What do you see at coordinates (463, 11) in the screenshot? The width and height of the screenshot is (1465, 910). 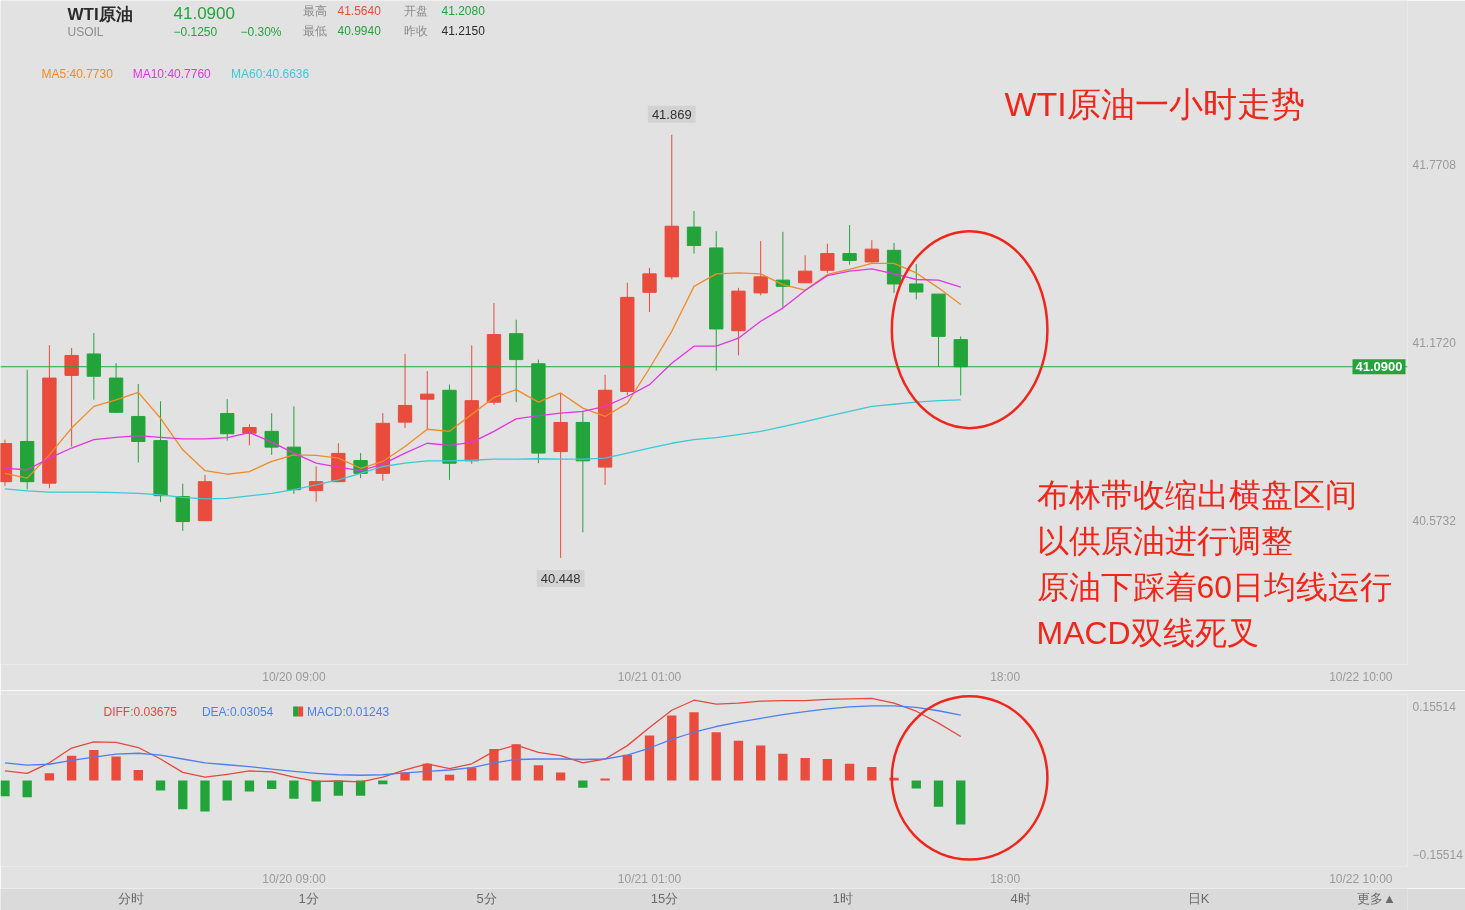 I see `annotation: 41.2080` at bounding box center [463, 11].